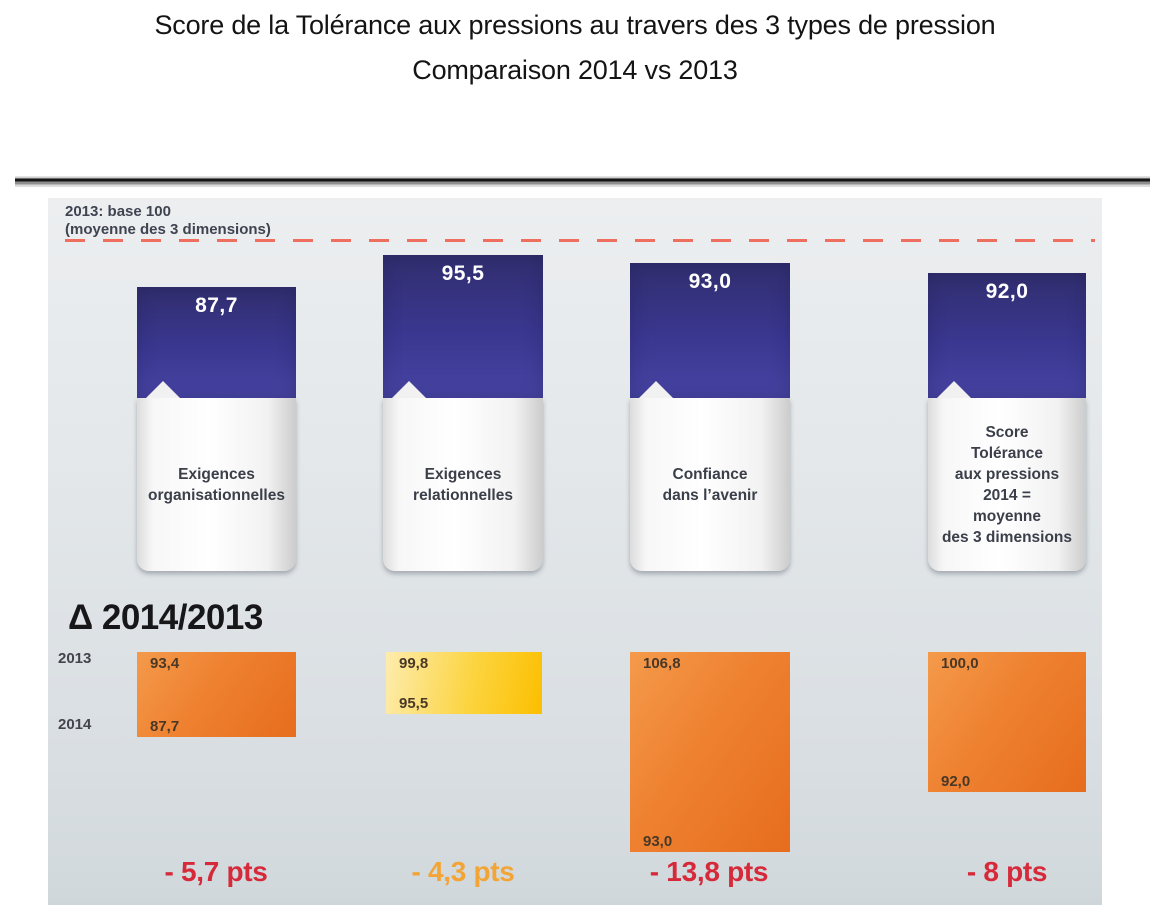  Describe the element at coordinates (463, 484) in the screenshot. I see `dimension-label: Exigences relationnelles` at that location.